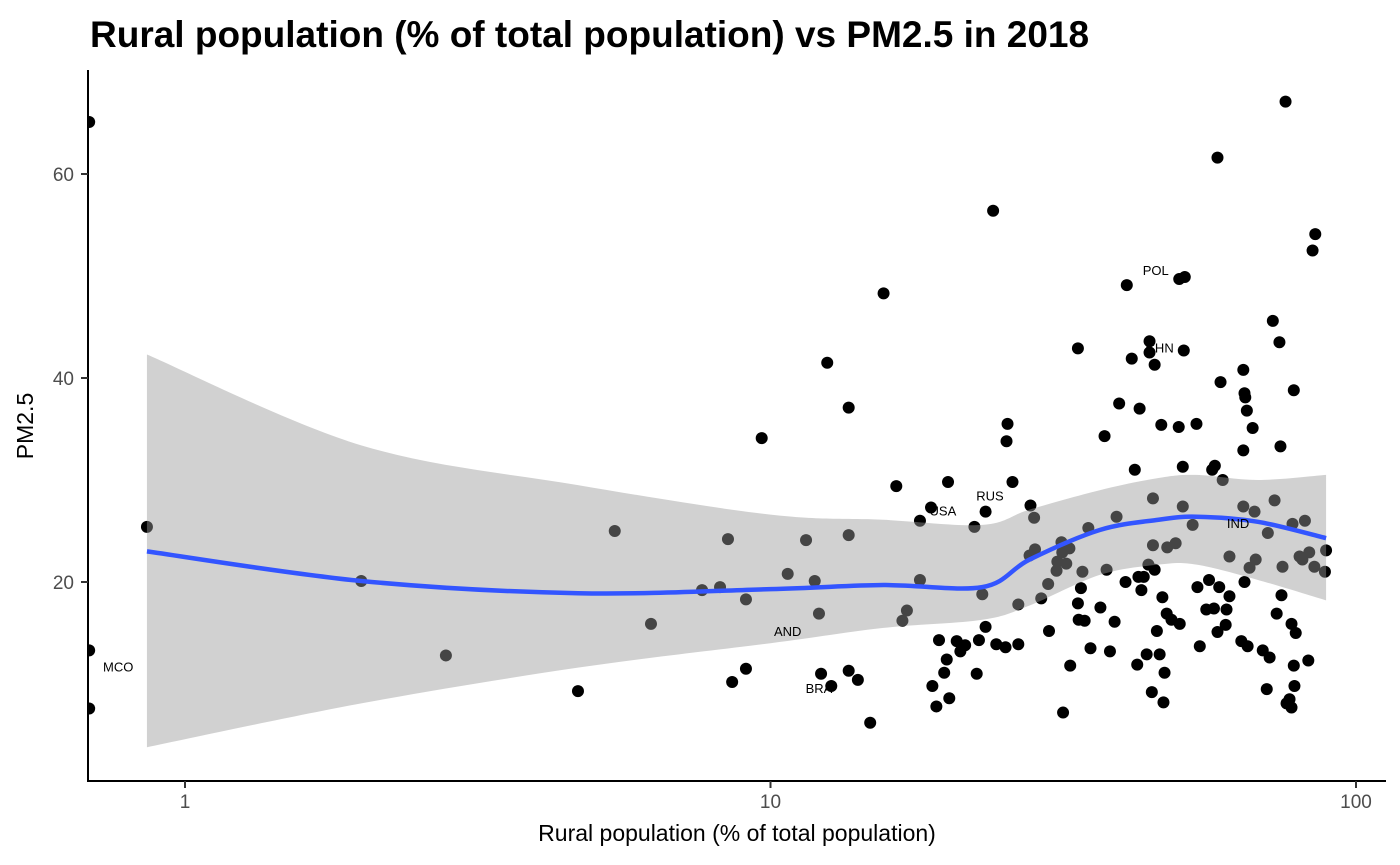 The image size is (1400, 865). I want to click on y-tick-label: 40, so click(63, 379).